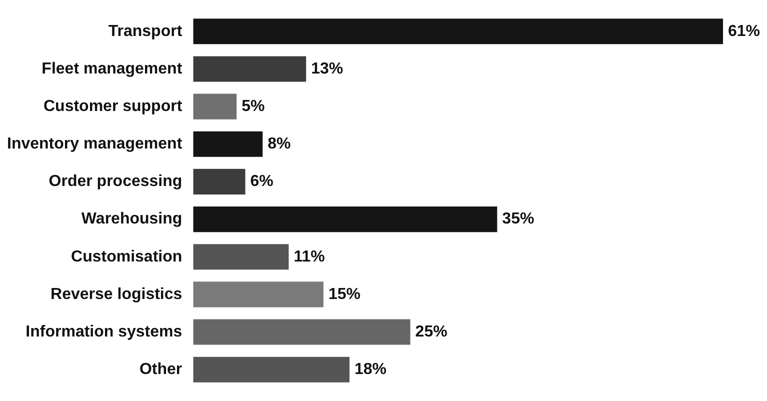  I want to click on y-tick-label: Information systems, so click(104, 331).